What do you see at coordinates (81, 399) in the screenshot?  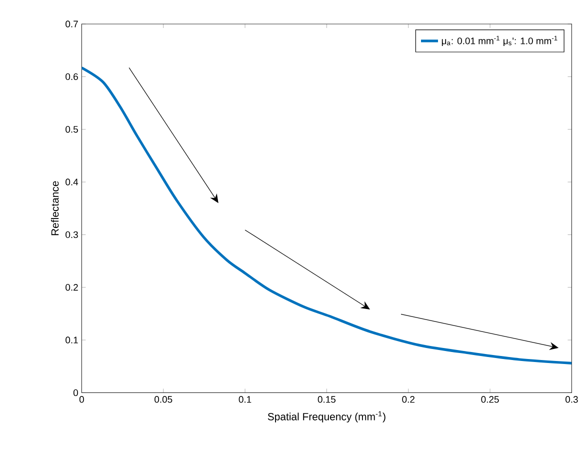 I see `x-tick-label: 0` at bounding box center [81, 399].